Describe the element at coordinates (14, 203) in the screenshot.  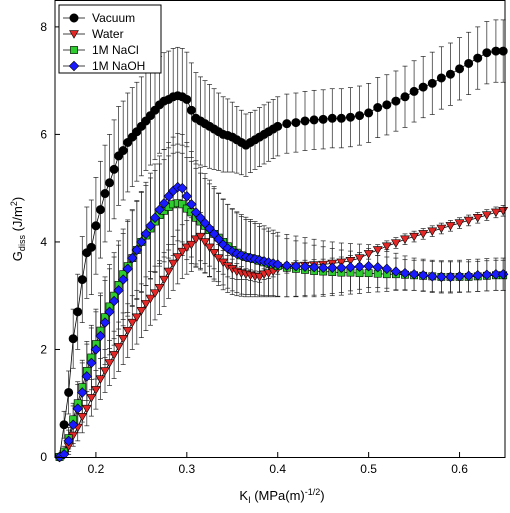
I see `y-axis-label-sup: 2` at that location.